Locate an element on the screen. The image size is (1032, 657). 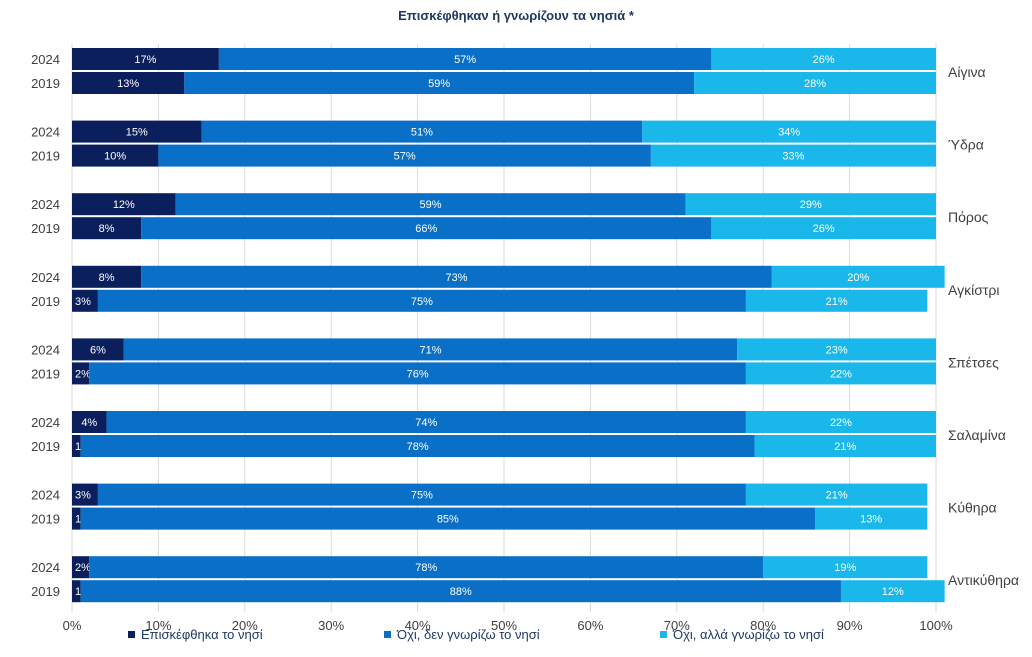
legend-item-visited: Επισκέφθηκα το νησί is located at coordinates (195, 634).